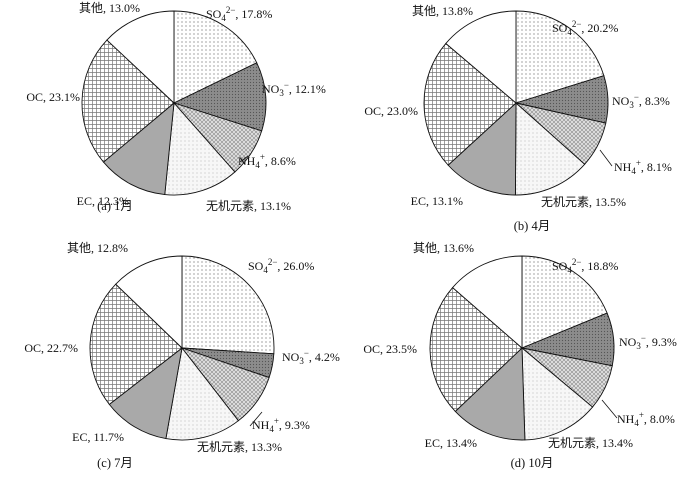 The height and width of the screenshot is (484, 700). Describe the element at coordinates (281, 266) in the screenshot. I see `slice-label-so4: SO42−, 26.0%` at that location.